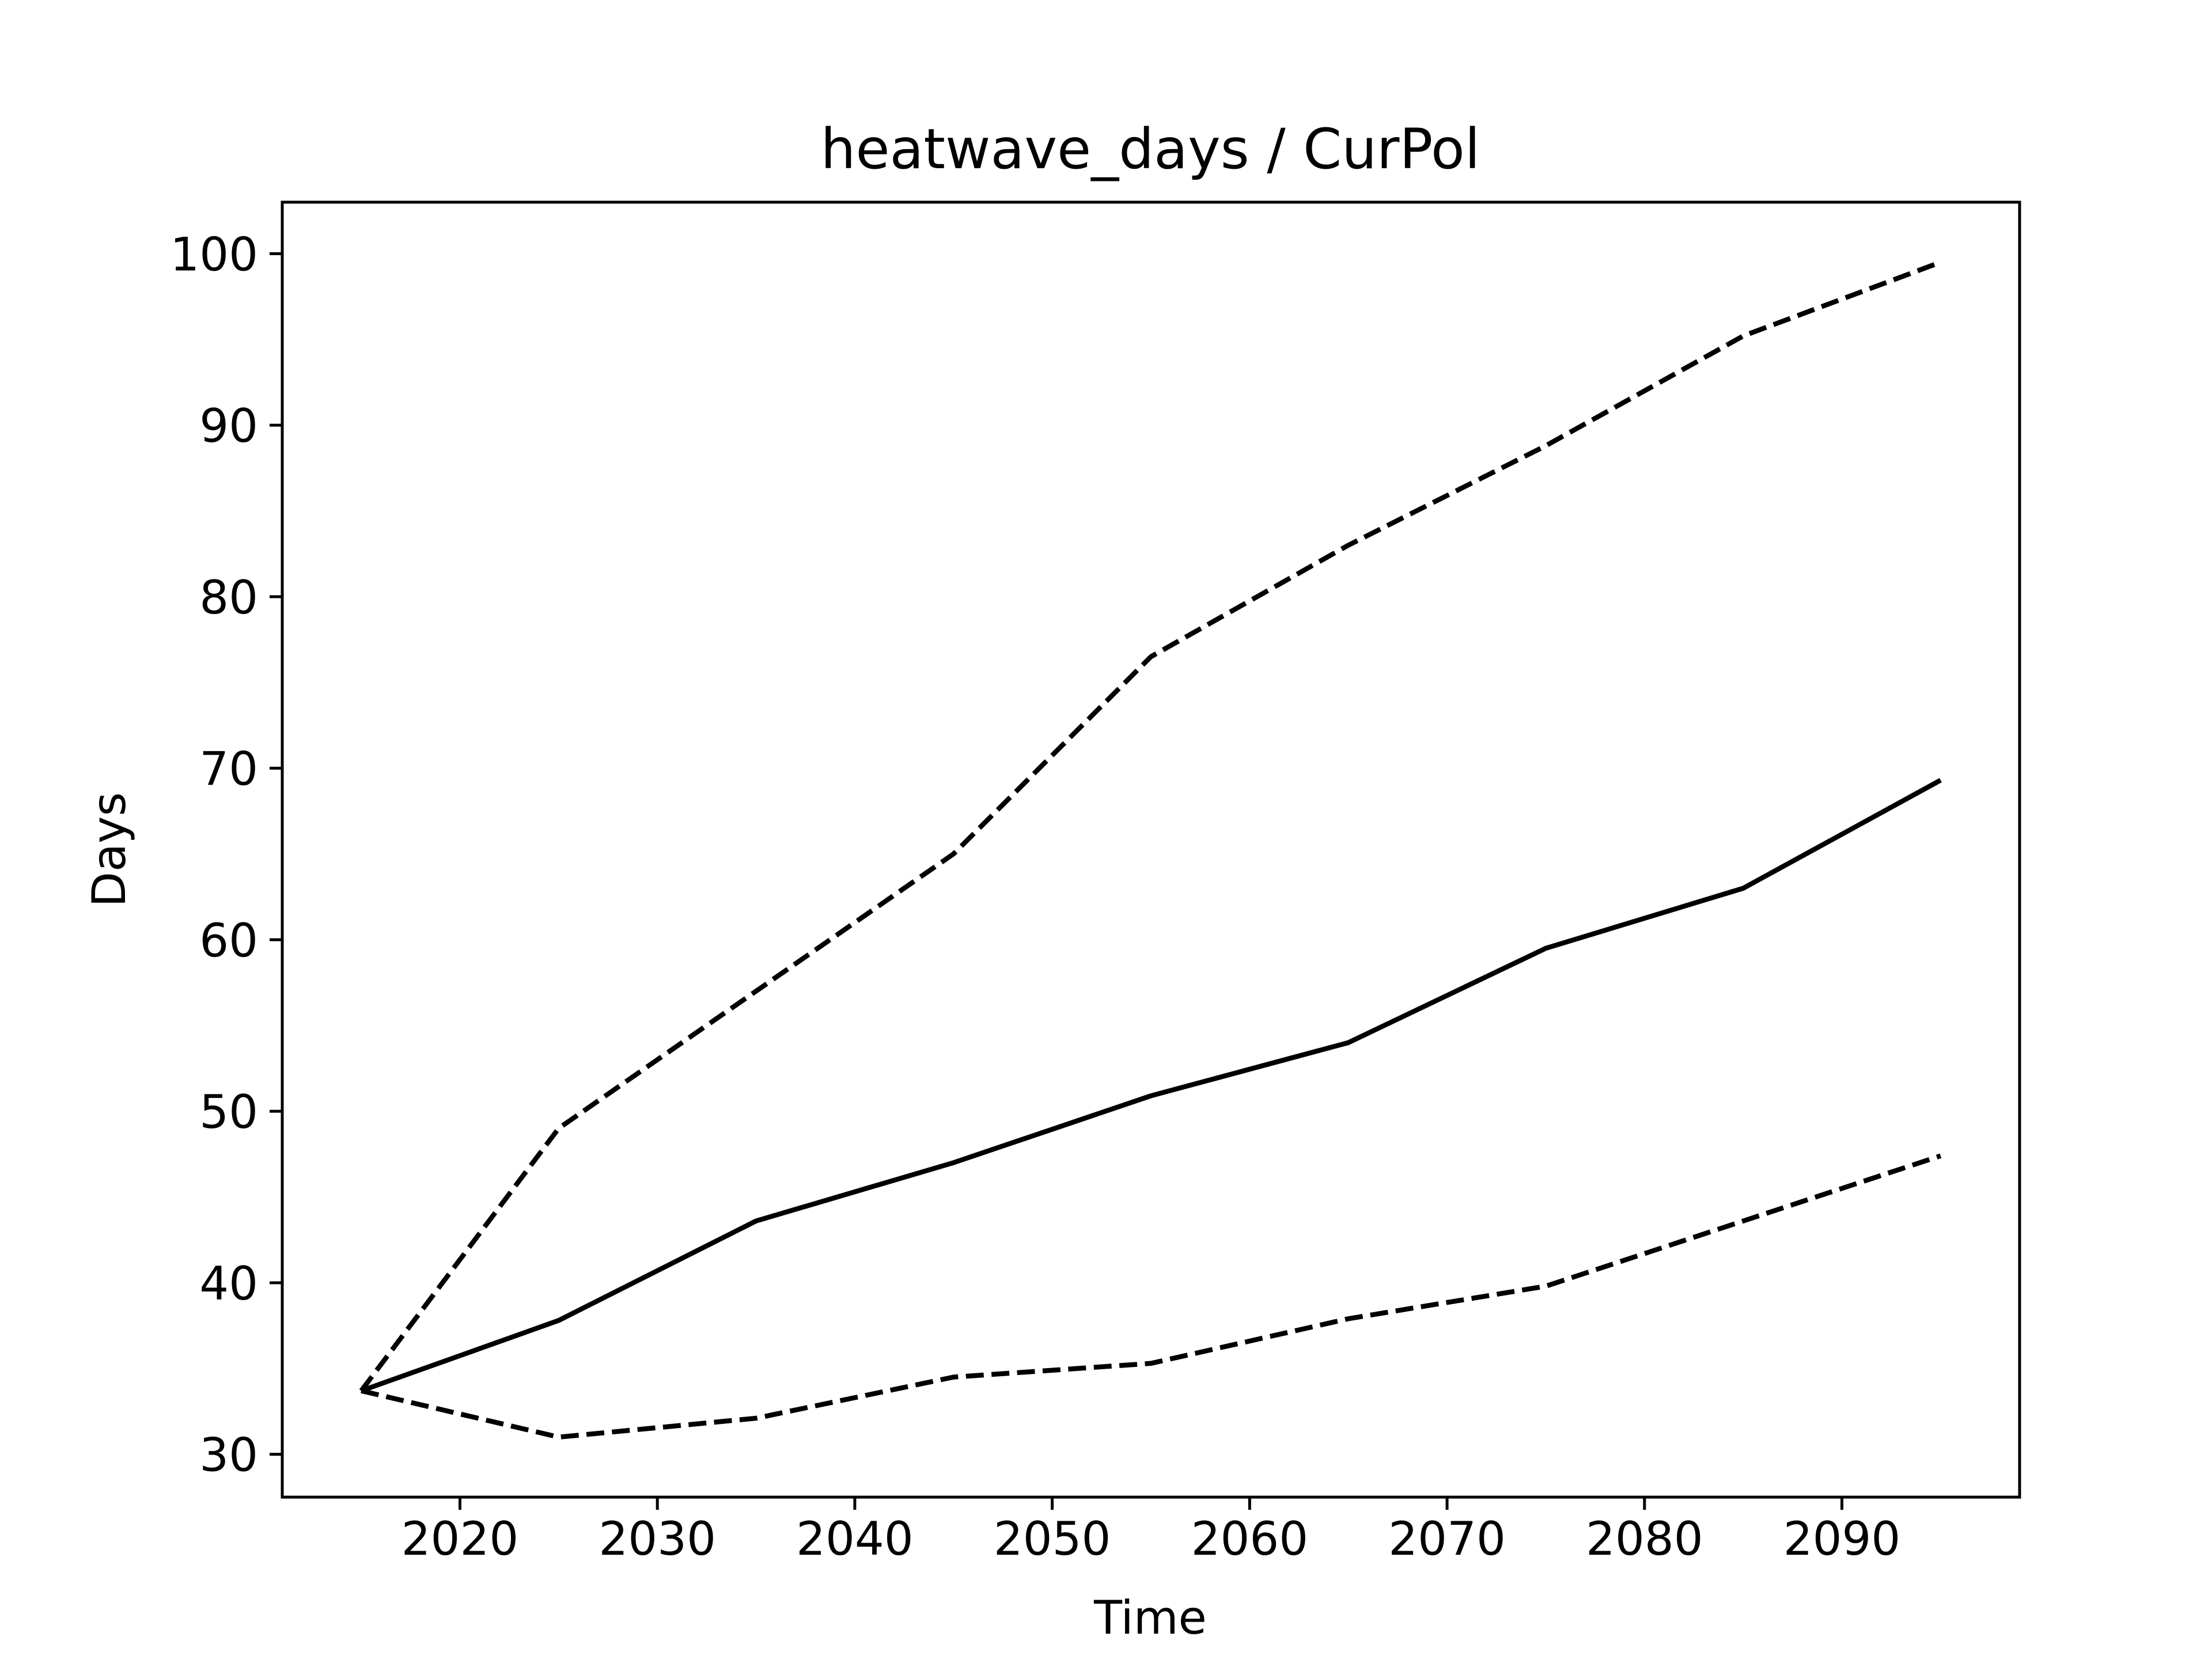 The height and width of the screenshot is (1659, 2212). I want to click on y-axis: 30 40 50 60 70 80 90 100, so click(226, 855).